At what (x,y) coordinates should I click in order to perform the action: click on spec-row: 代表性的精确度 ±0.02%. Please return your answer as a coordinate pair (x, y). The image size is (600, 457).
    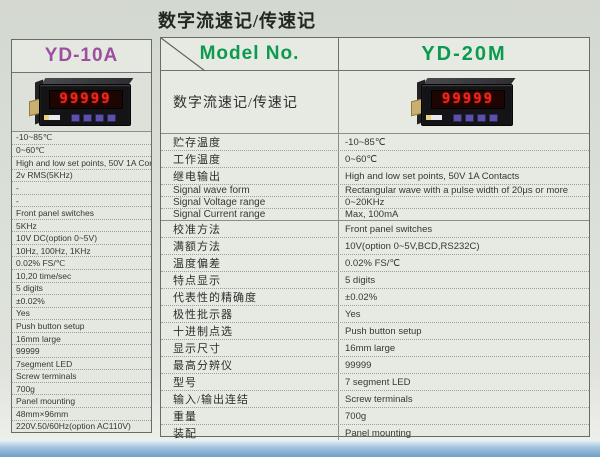
    Looking at the image, I should click on (375, 297).